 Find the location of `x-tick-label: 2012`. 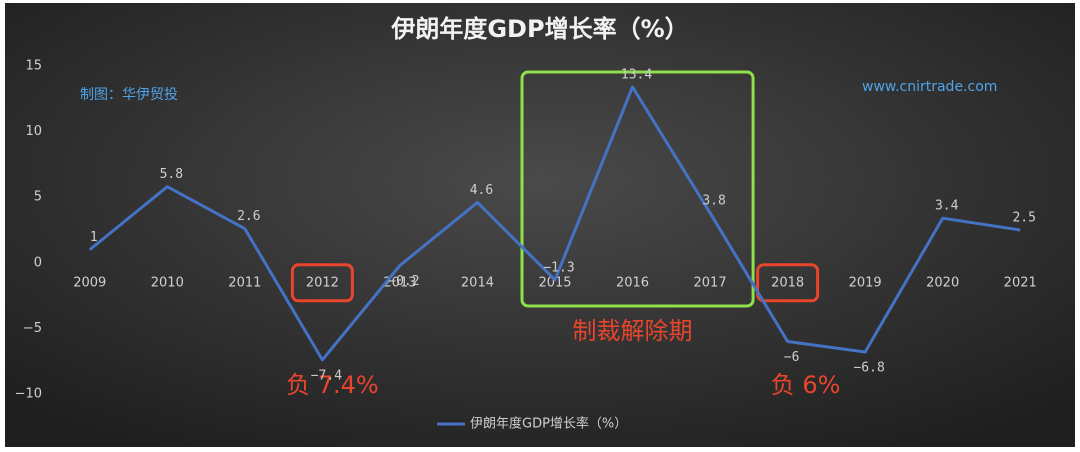

x-tick-label: 2012 is located at coordinates (322, 282).